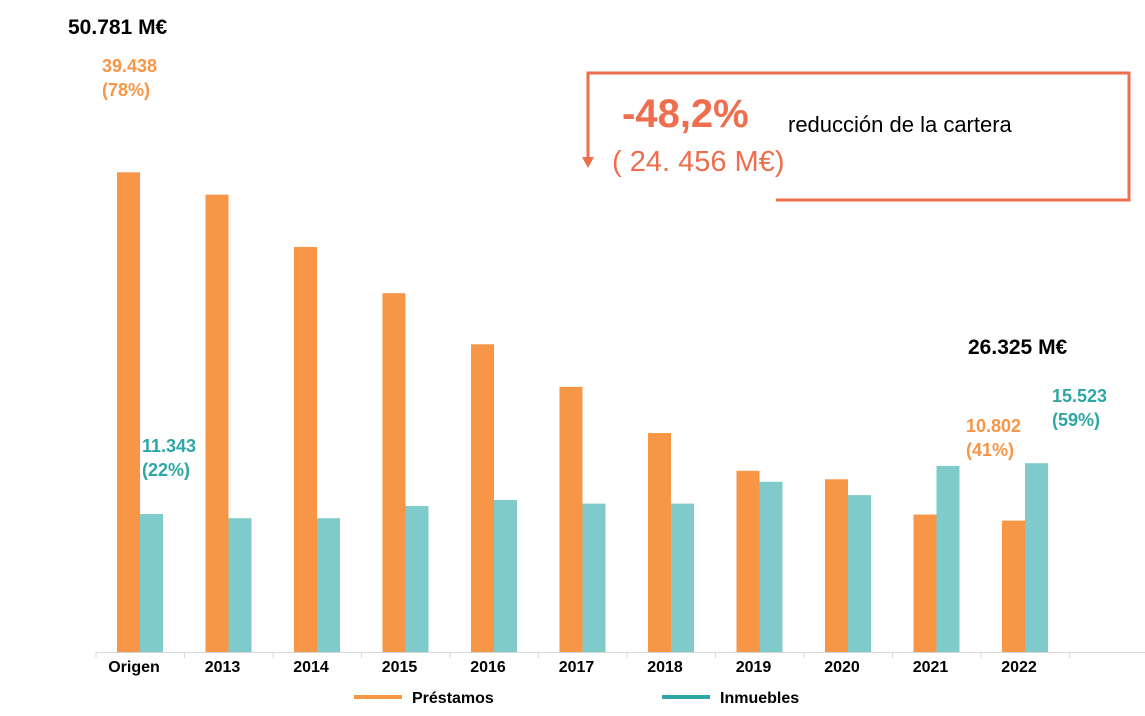 The image size is (1145, 716). I want to click on final-prestamos-pct: (41%), so click(990, 450).